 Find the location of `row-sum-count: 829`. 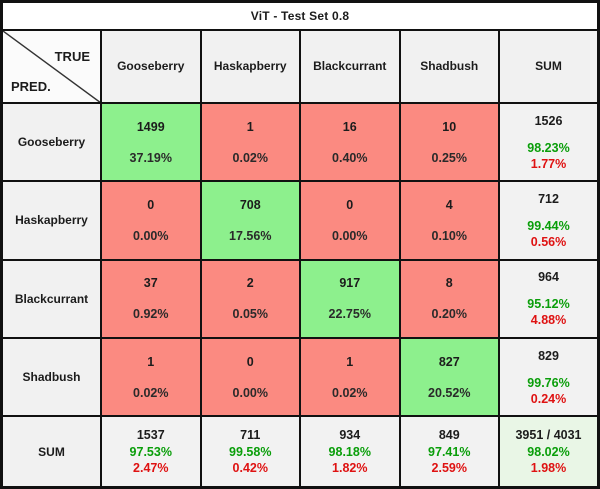

row-sum-count: 829 is located at coordinates (548, 355).